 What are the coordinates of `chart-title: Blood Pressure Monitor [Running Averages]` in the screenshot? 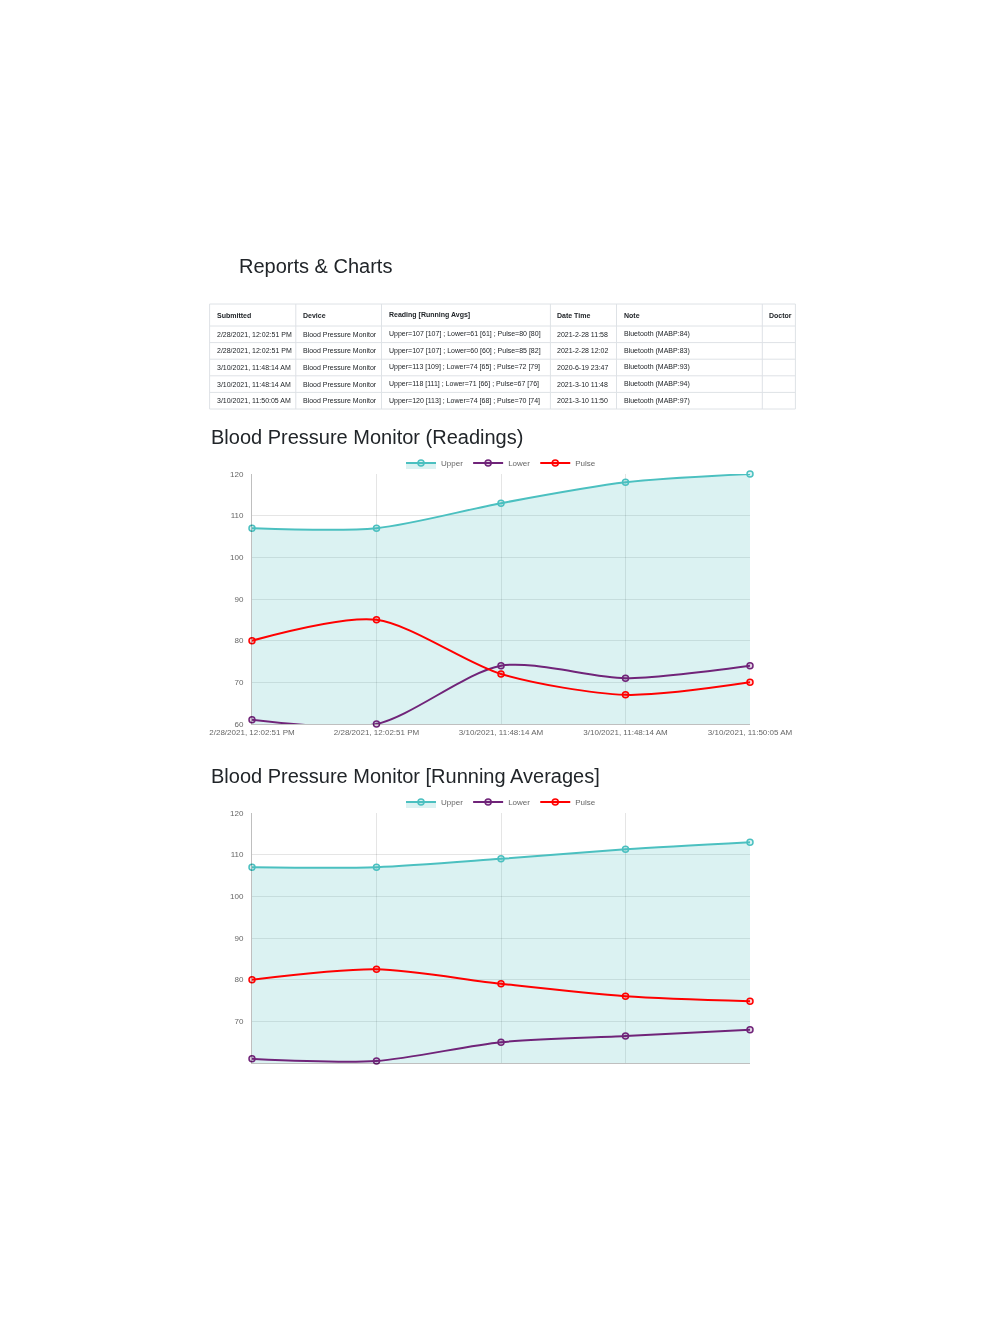 It's located at (405, 776).